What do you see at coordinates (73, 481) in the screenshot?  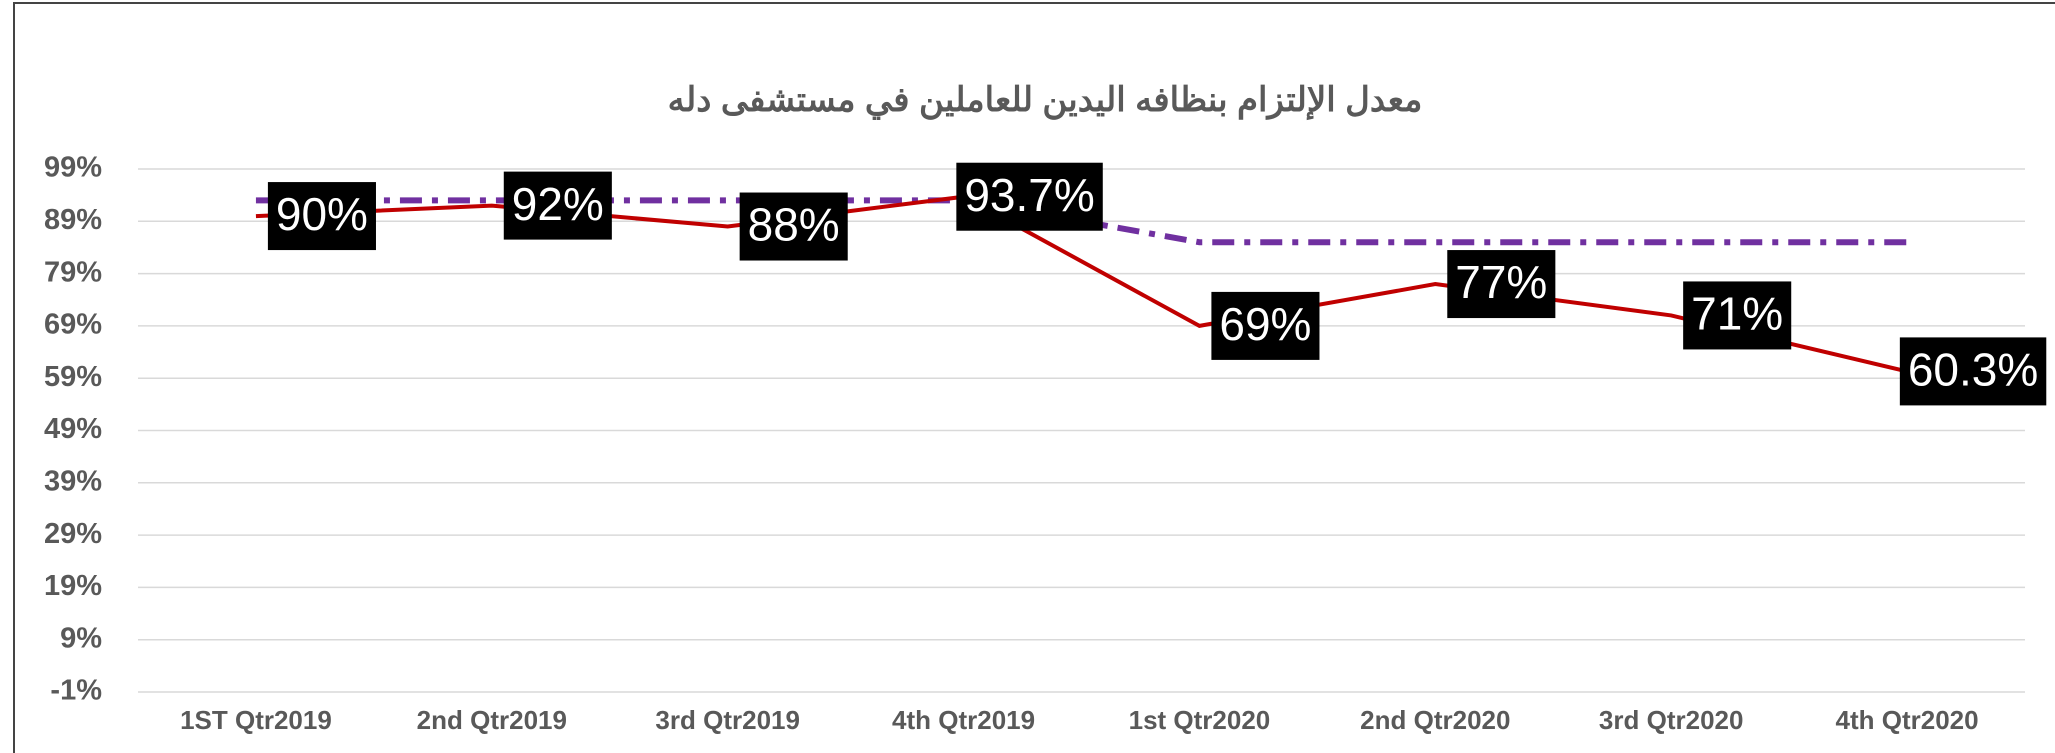 I see `y-tick-label: 39%` at bounding box center [73, 481].